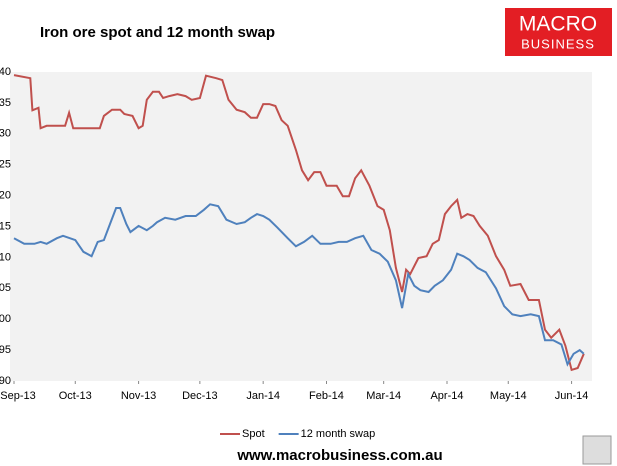 The image size is (617, 466). I want to click on logo-icon, so click(597, 450).